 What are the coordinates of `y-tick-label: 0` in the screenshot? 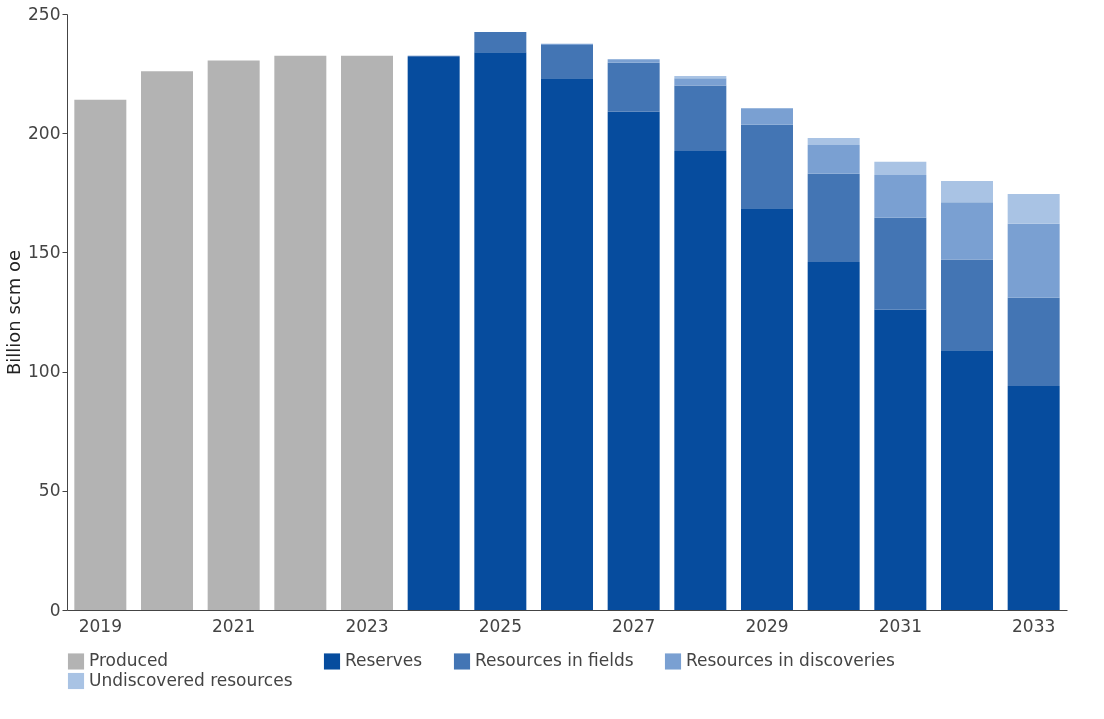 It's located at (55, 609).